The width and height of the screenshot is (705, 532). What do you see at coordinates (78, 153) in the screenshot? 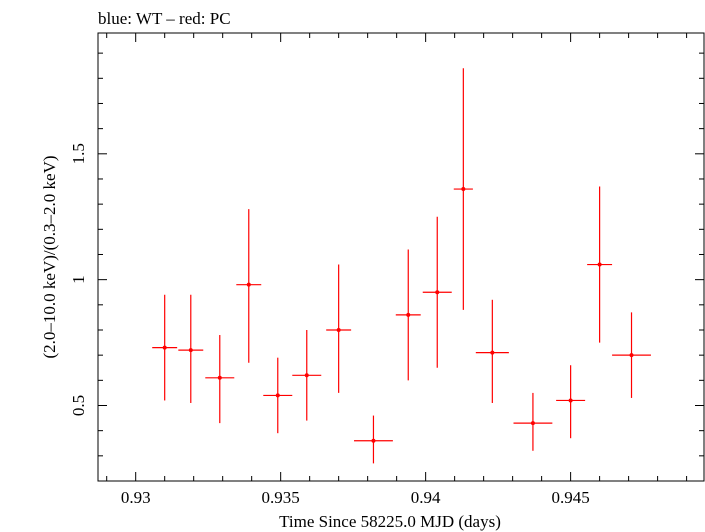
I see `y-tick-label: 1.5` at bounding box center [78, 153].